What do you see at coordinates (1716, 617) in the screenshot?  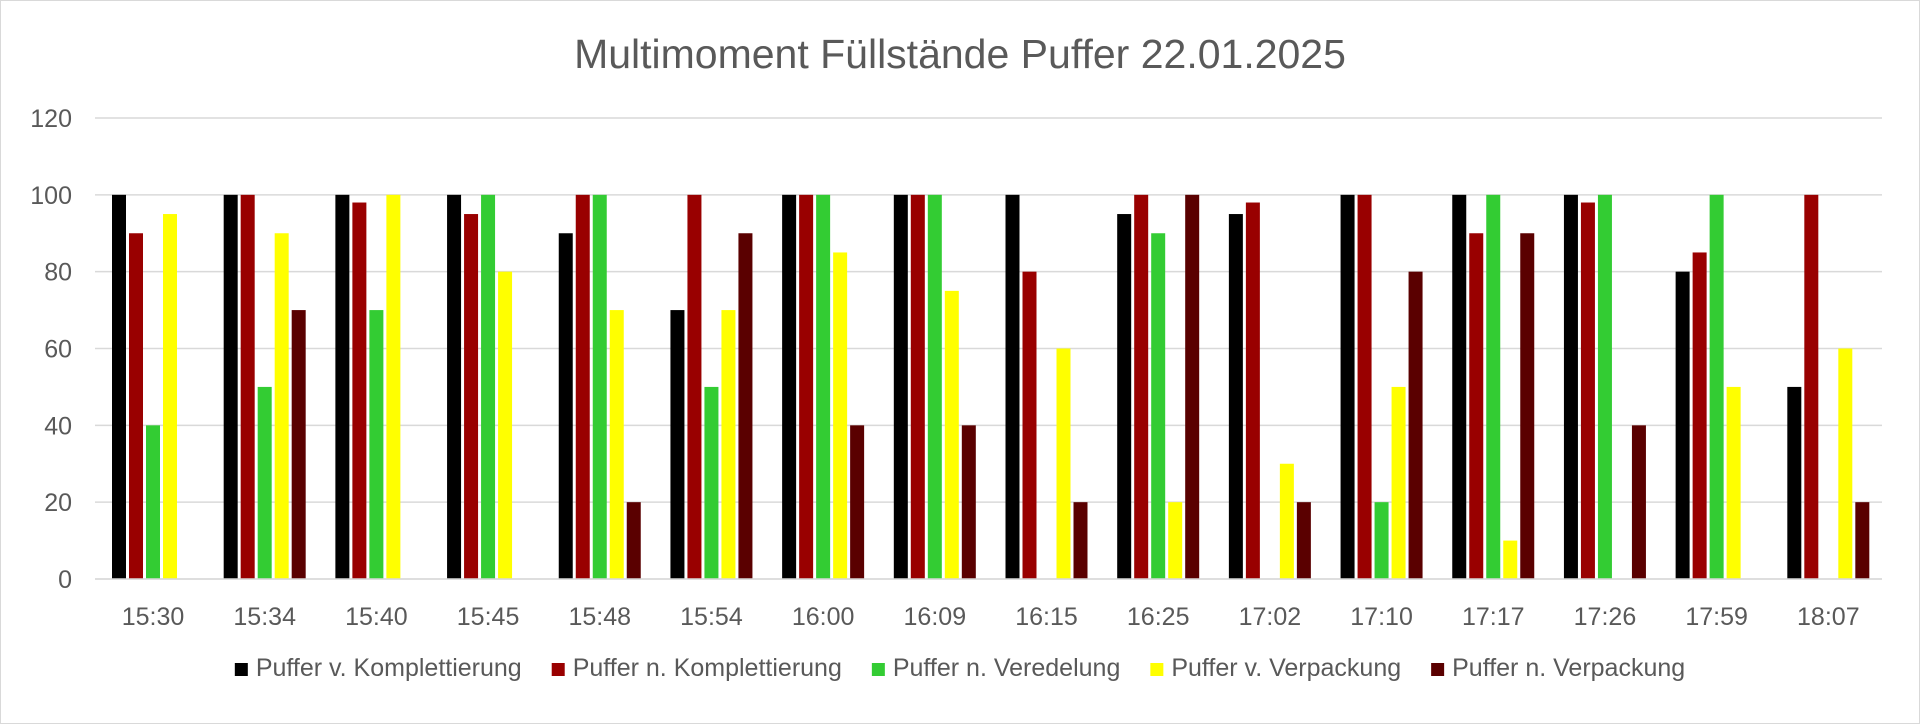 I see `x-tick-label: 17:59` at bounding box center [1716, 617].